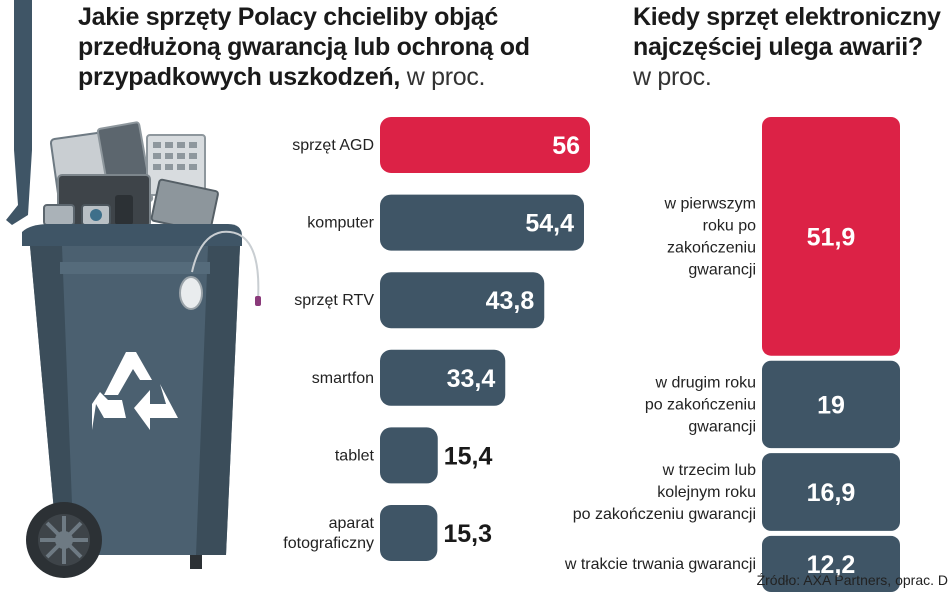 Image resolution: width=948 pixels, height=593 pixels. Describe the element at coordinates (778, 47) in the screenshot. I see `right-chart-title-line2: najczęściej ulega awarii?` at that location.